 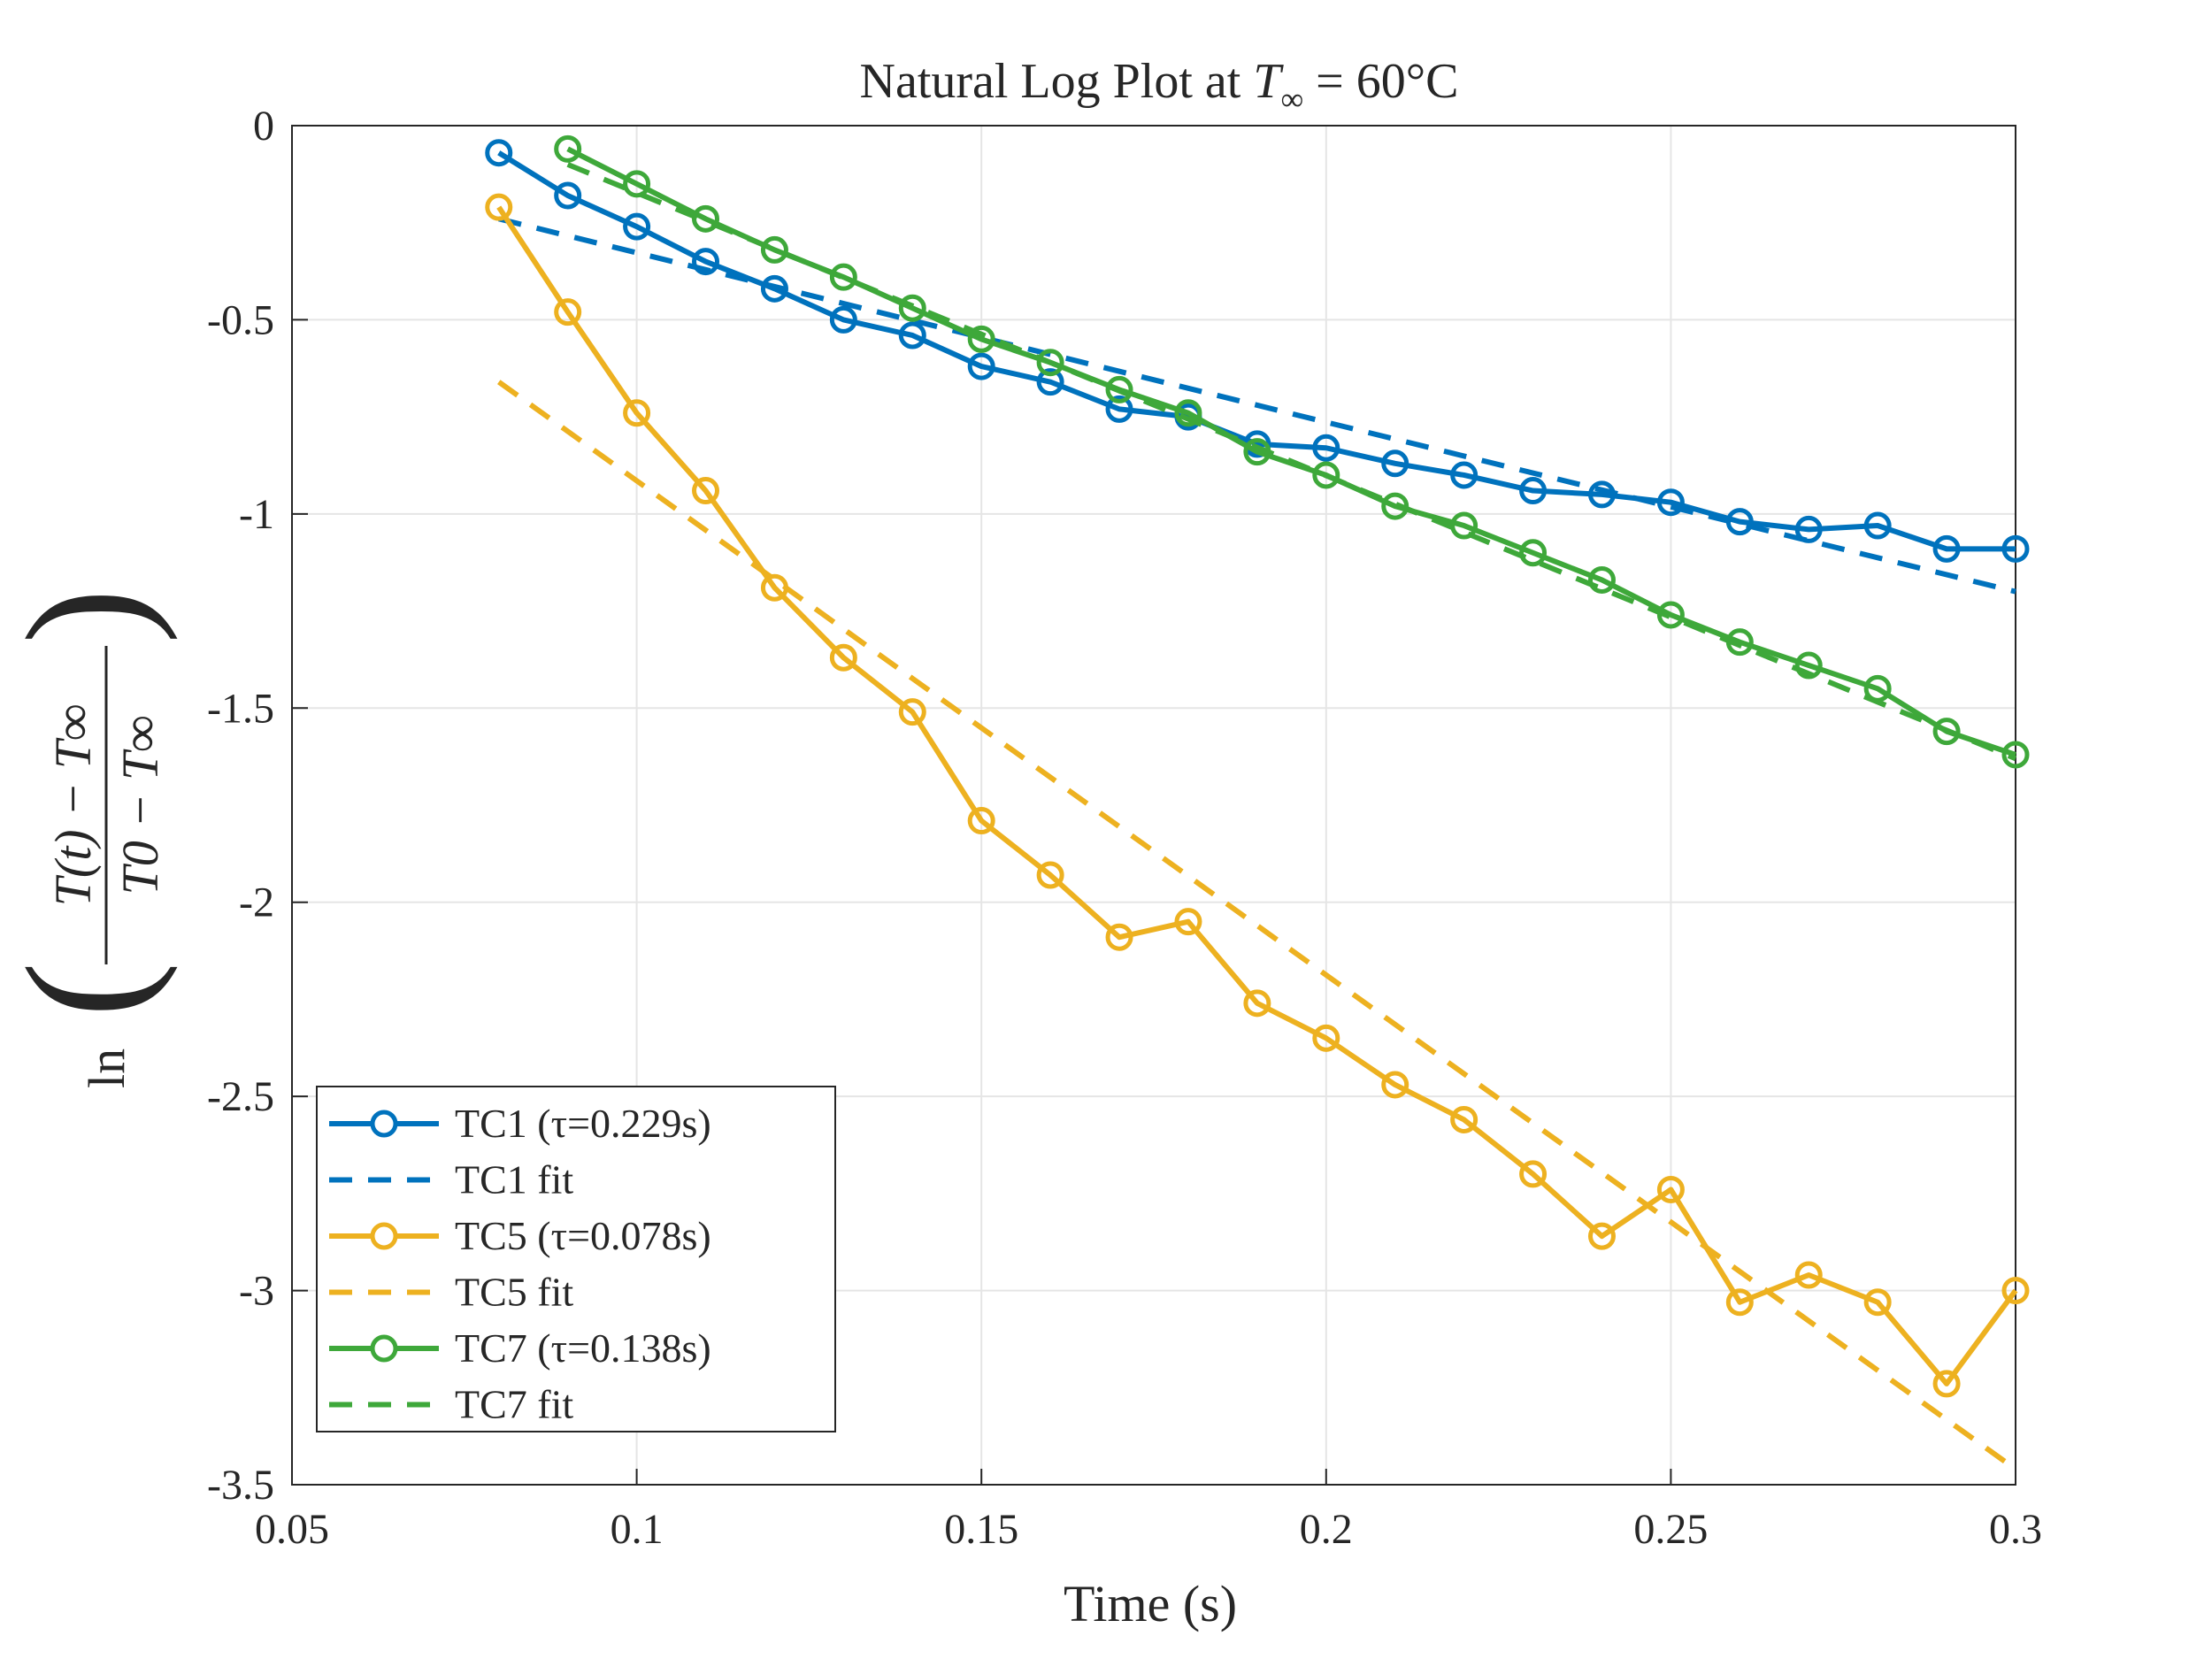 I want to click on y-axis-label: ln ( T(t) − T∞ T0 − T∞ ), so click(x=90, y=838).